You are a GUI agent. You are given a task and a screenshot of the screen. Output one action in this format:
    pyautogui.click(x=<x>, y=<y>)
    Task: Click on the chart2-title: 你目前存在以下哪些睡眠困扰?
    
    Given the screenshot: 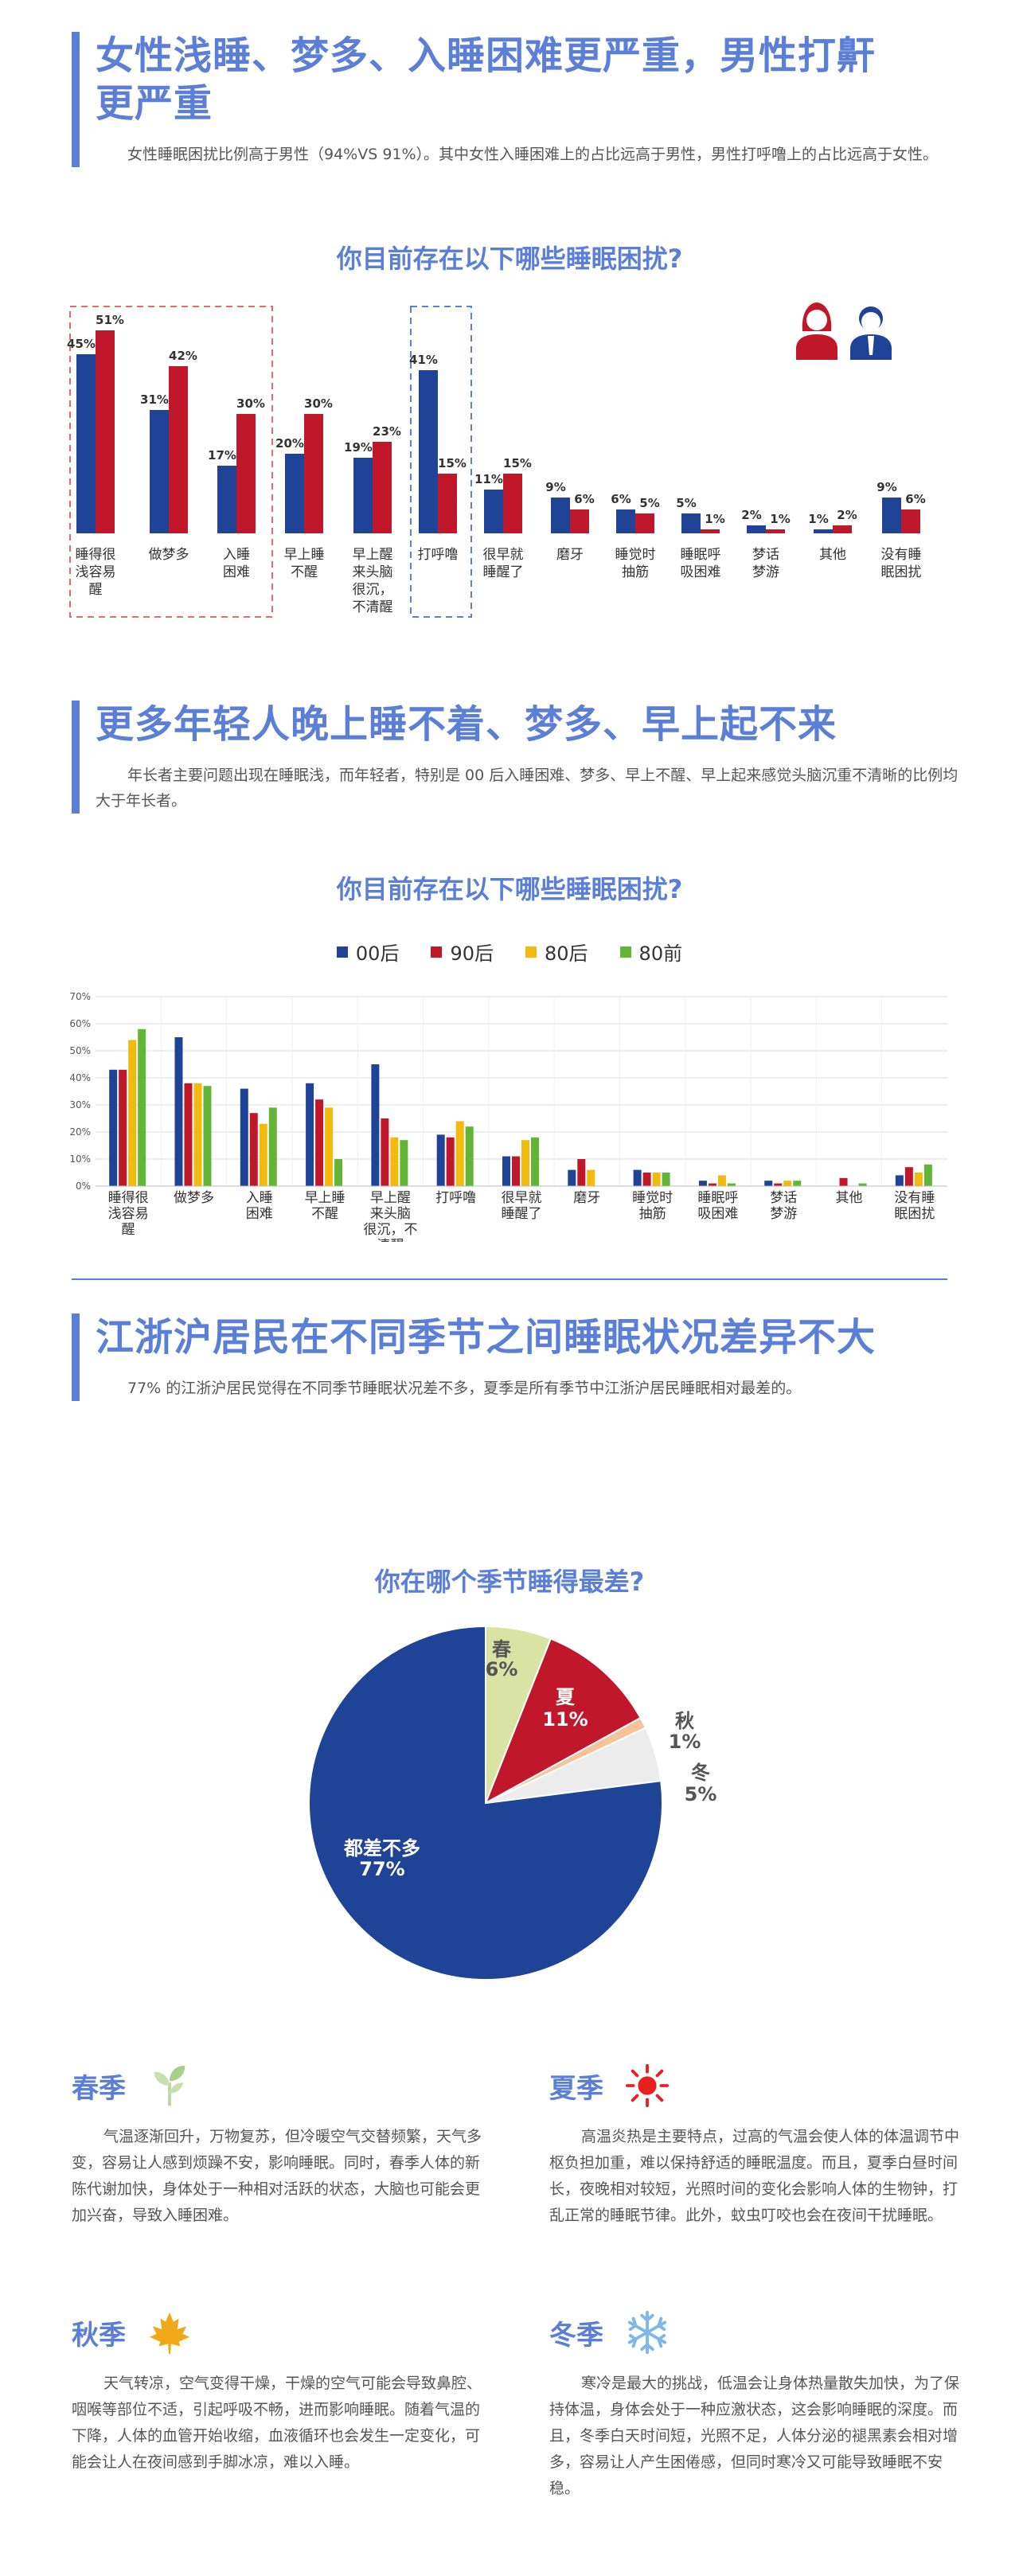 What is the action you would take?
    pyautogui.click(x=509, y=889)
    